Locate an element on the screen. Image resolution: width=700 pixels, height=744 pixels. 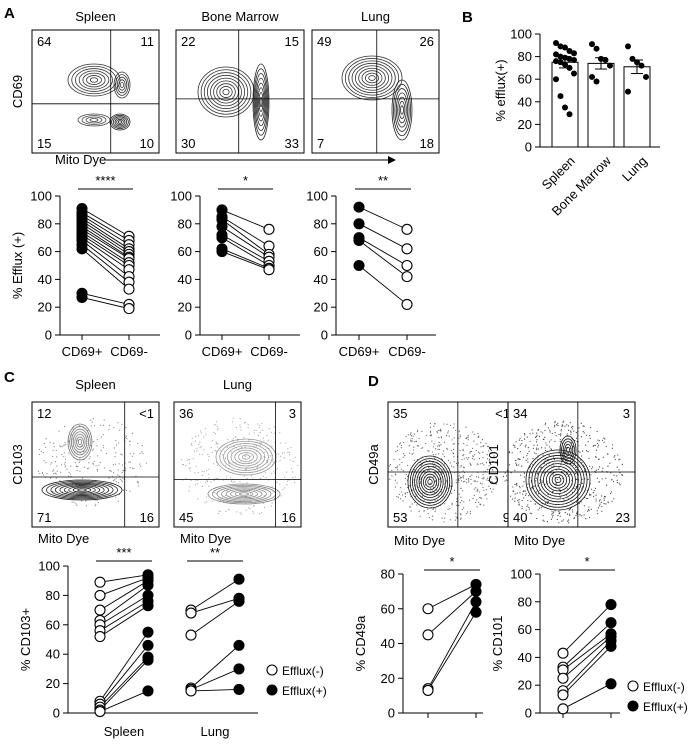
legend-label: Efflux(+) is located at coordinates (304, 691).